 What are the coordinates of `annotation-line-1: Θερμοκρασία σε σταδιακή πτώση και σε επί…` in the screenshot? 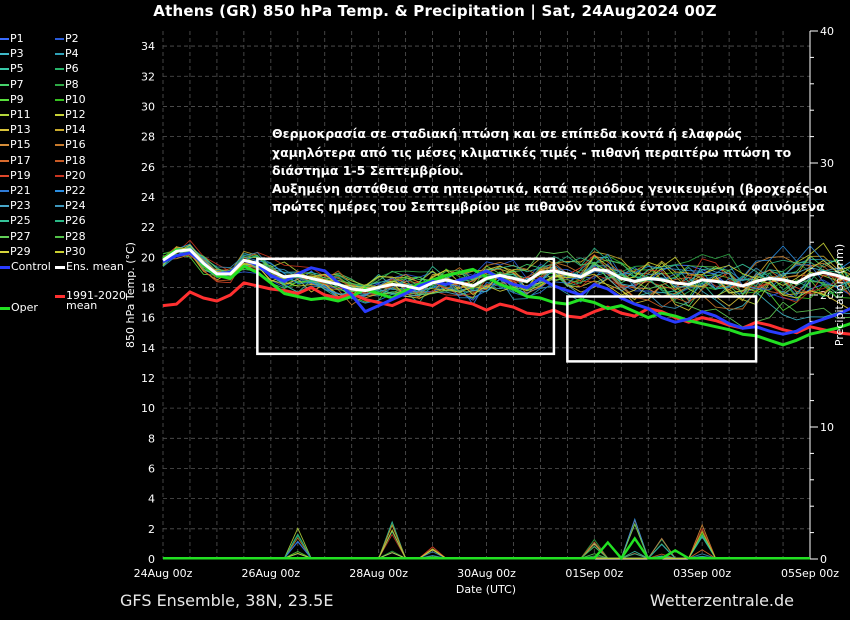 It's located at (507, 133).